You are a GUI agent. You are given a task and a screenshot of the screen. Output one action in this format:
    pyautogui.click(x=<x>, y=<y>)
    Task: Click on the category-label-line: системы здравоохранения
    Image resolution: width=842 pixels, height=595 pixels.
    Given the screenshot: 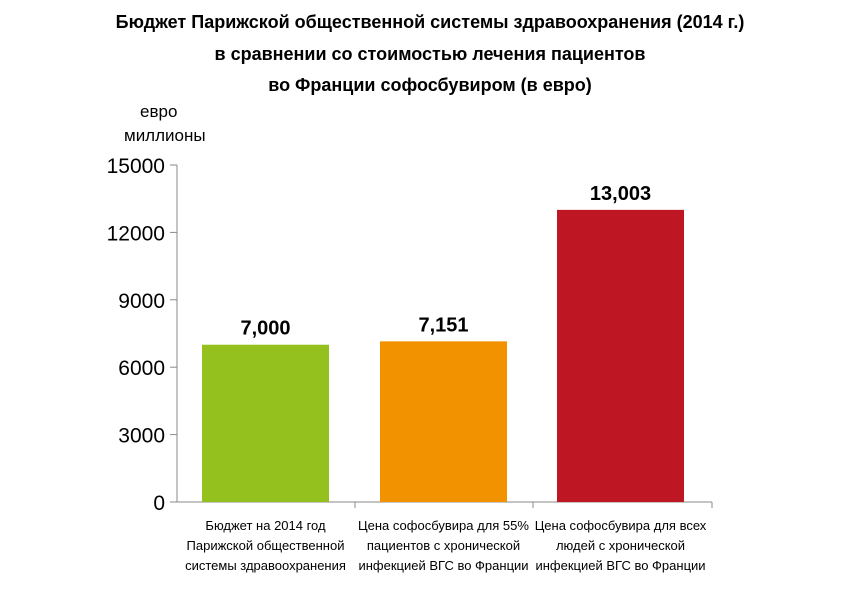 What is the action you would take?
    pyautogui.click(x=265, y=565)
    